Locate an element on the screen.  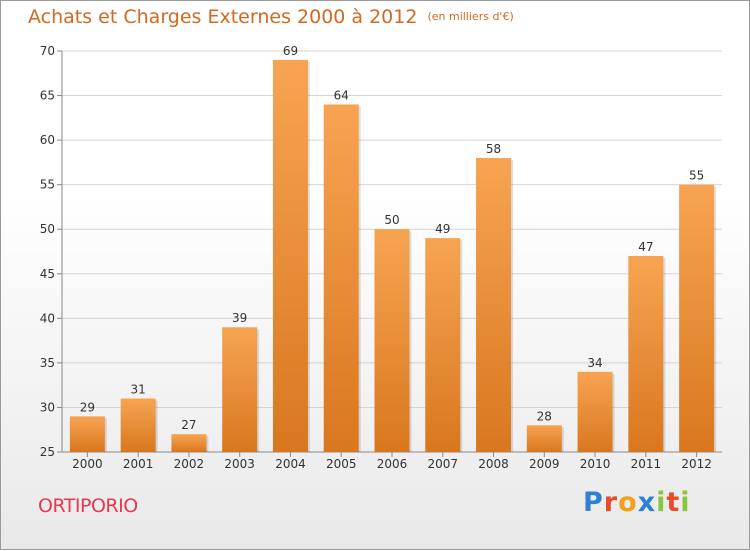
x-tick-label: 2004 is located at coordinates (290, 464).